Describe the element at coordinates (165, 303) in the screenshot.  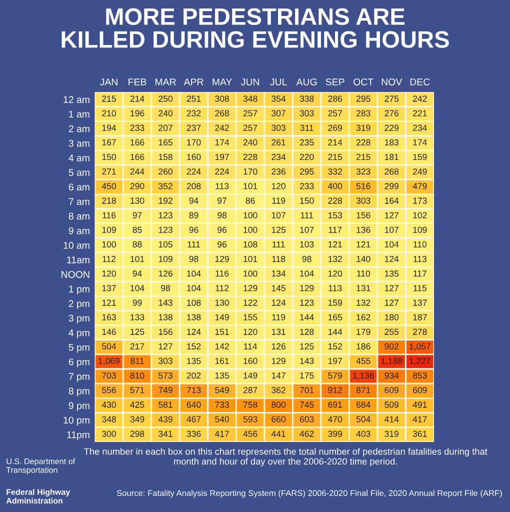
I see `data-label: 143` at that location.